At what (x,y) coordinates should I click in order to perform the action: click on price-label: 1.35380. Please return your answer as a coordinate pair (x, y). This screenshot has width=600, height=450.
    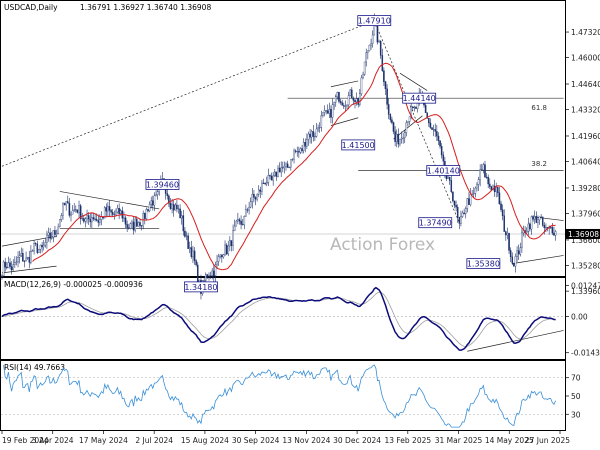
    Looking at the image, I should click on (483, 264).